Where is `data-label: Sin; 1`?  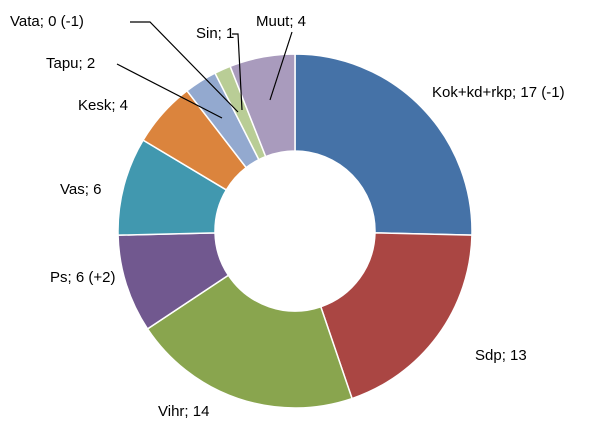 data-label: Sin; 1 is located at coordinates (215, 33).